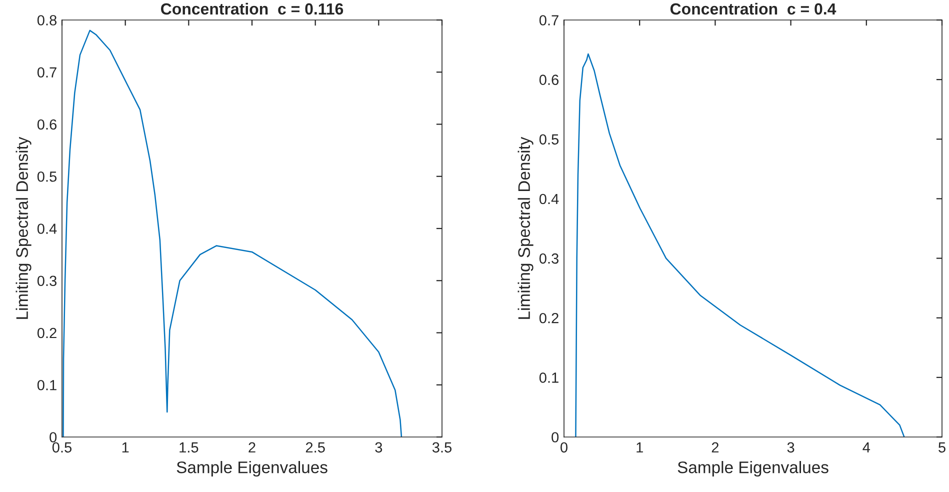 Image resolution: width=949 pixels, height=492 pixels. Describe the element at coordinates (866, 447) in the screenshot. I see `x-tick-label: 4` at that location.